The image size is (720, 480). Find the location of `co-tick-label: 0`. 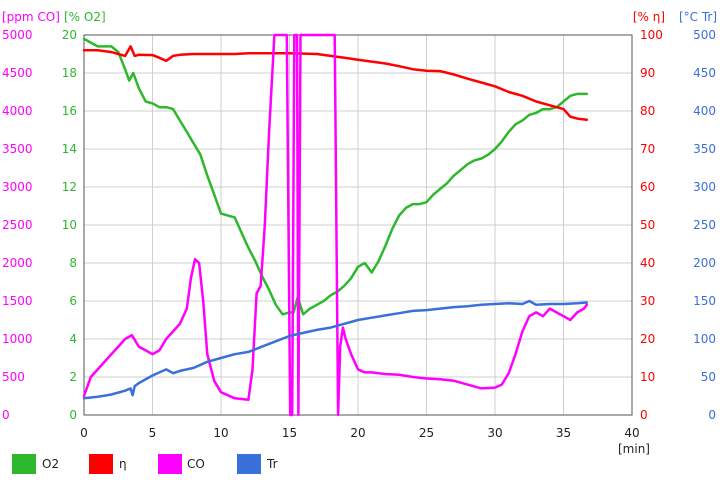

co-tick-label: 0 is located at coordinates (6, 415).